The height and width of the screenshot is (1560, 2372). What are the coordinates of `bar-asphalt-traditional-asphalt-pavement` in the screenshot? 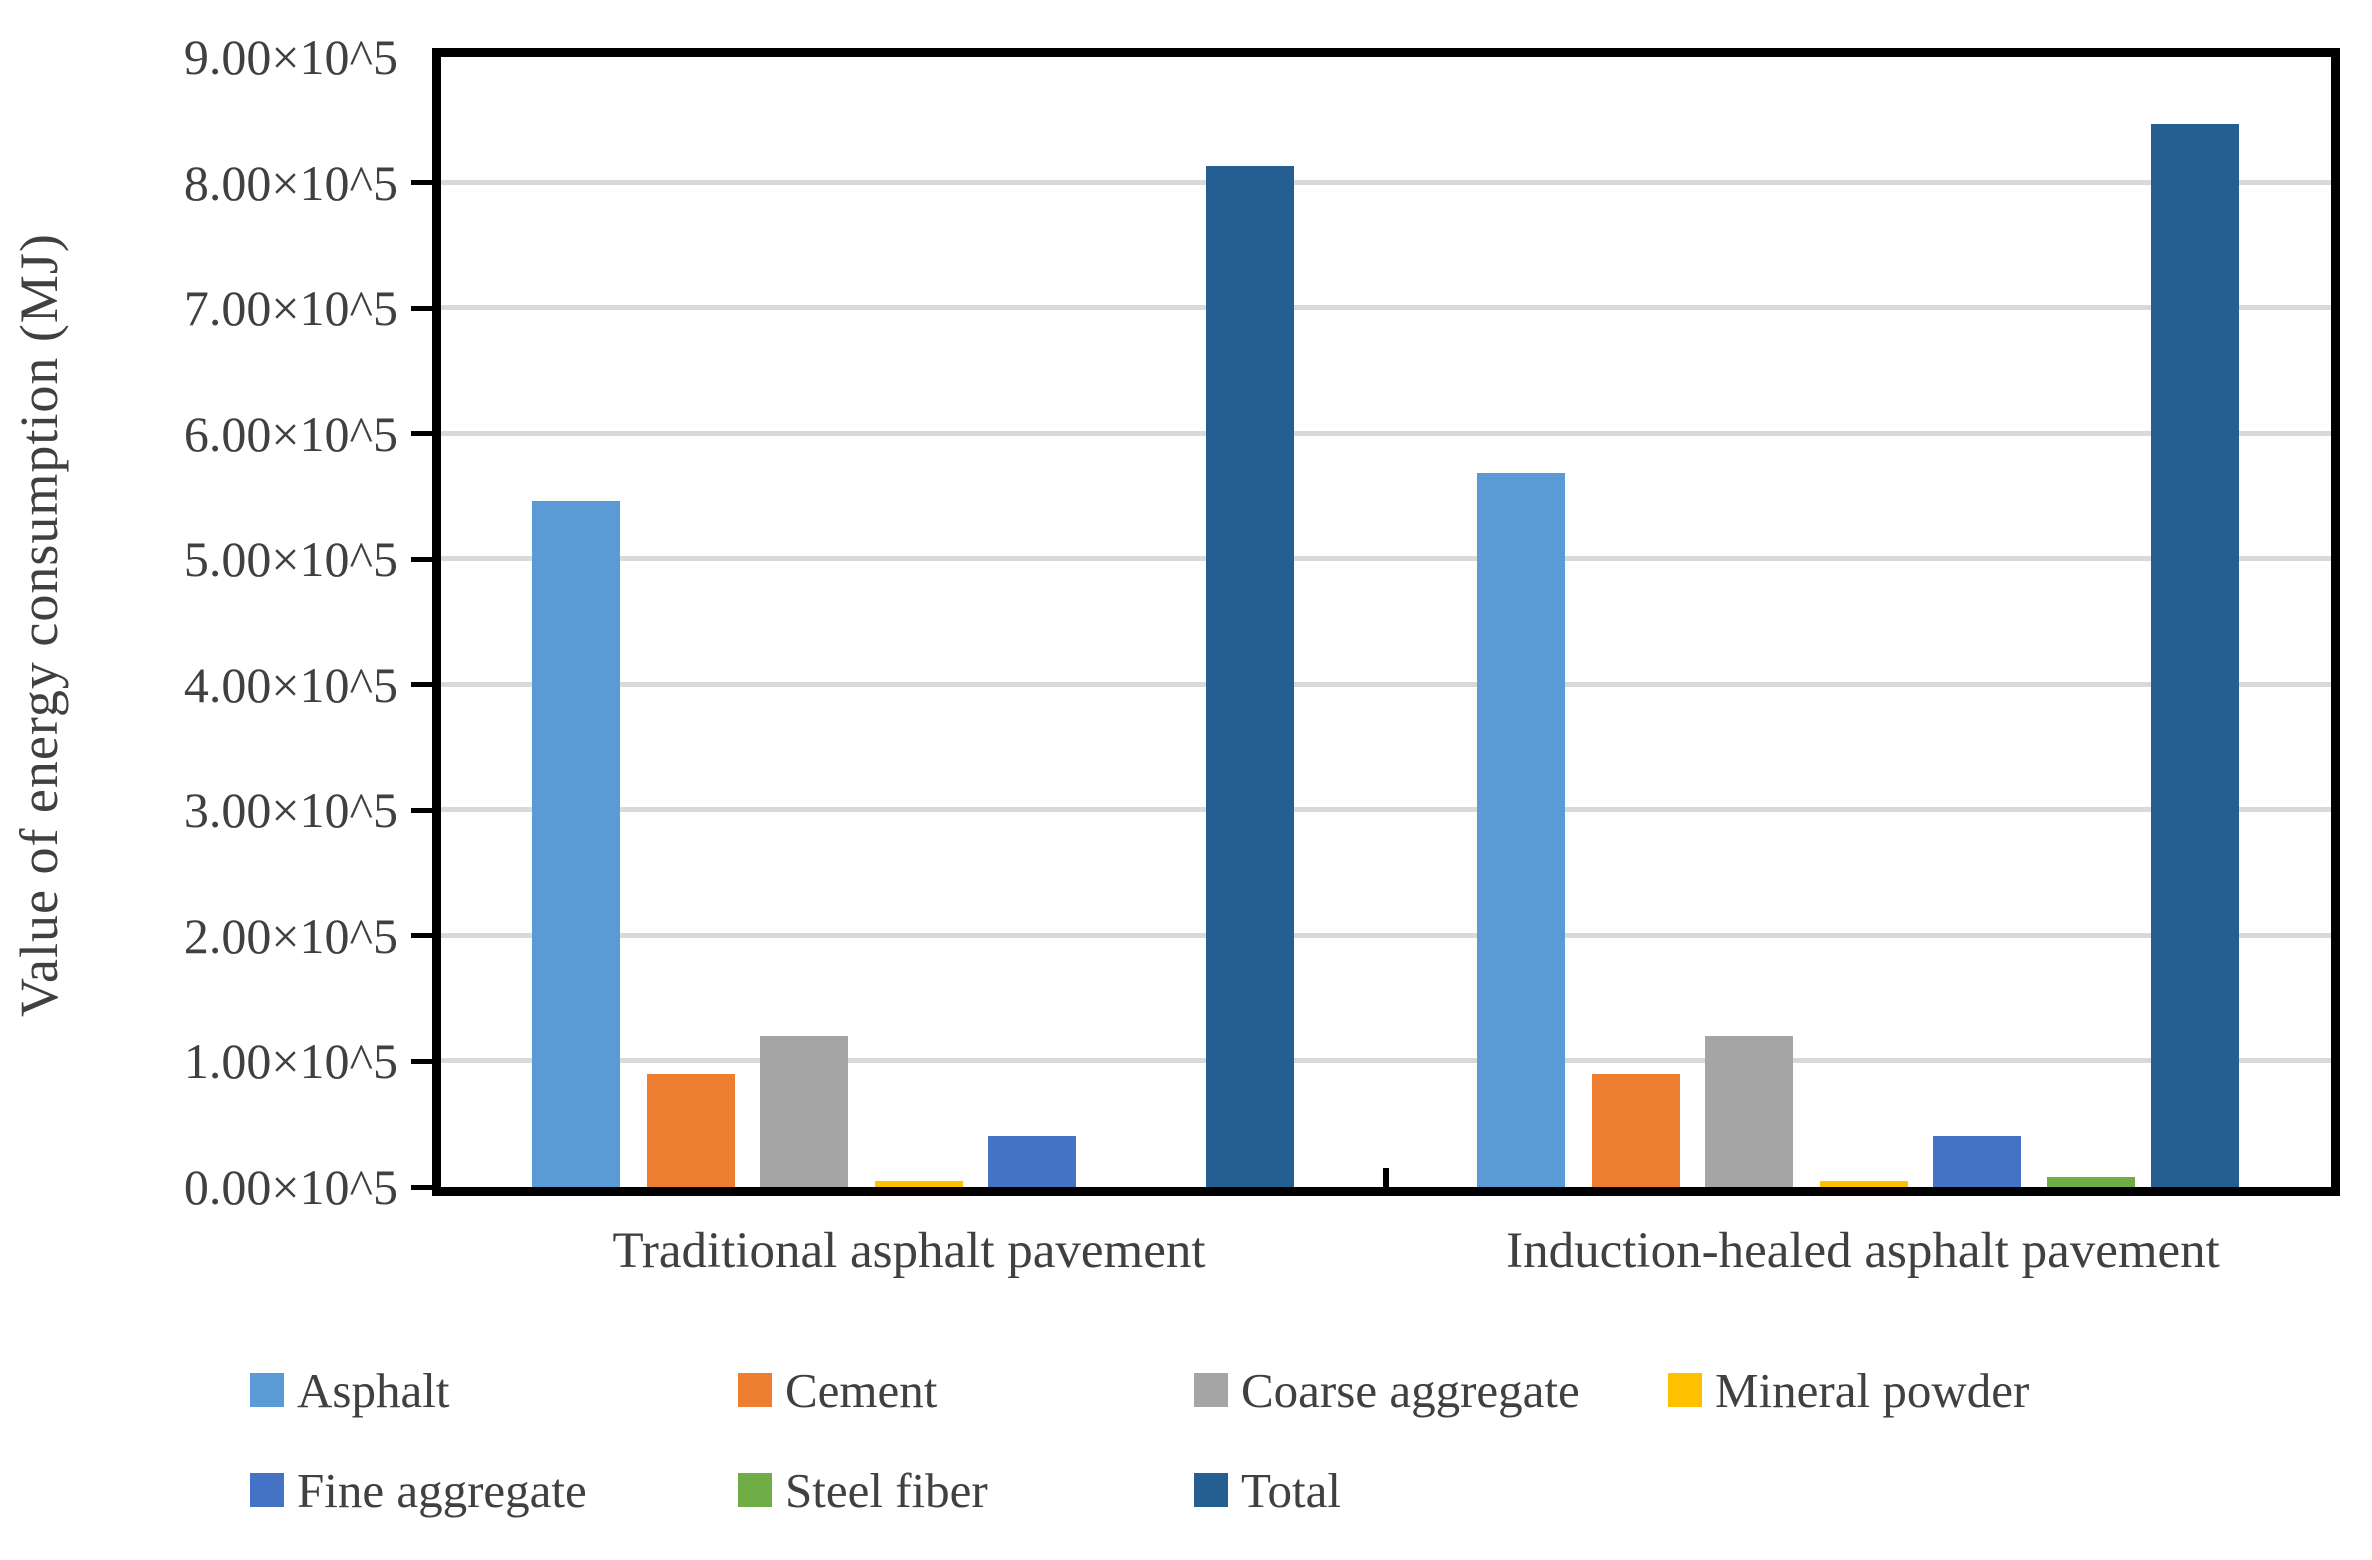 It's located at (575, 844).